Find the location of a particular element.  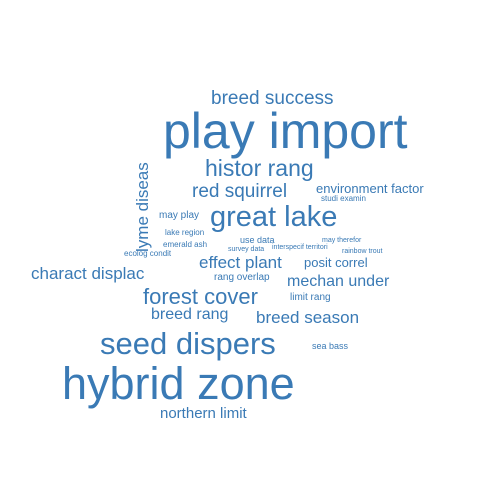

word-breed-season: breed season is located at coordinates (308, 317).